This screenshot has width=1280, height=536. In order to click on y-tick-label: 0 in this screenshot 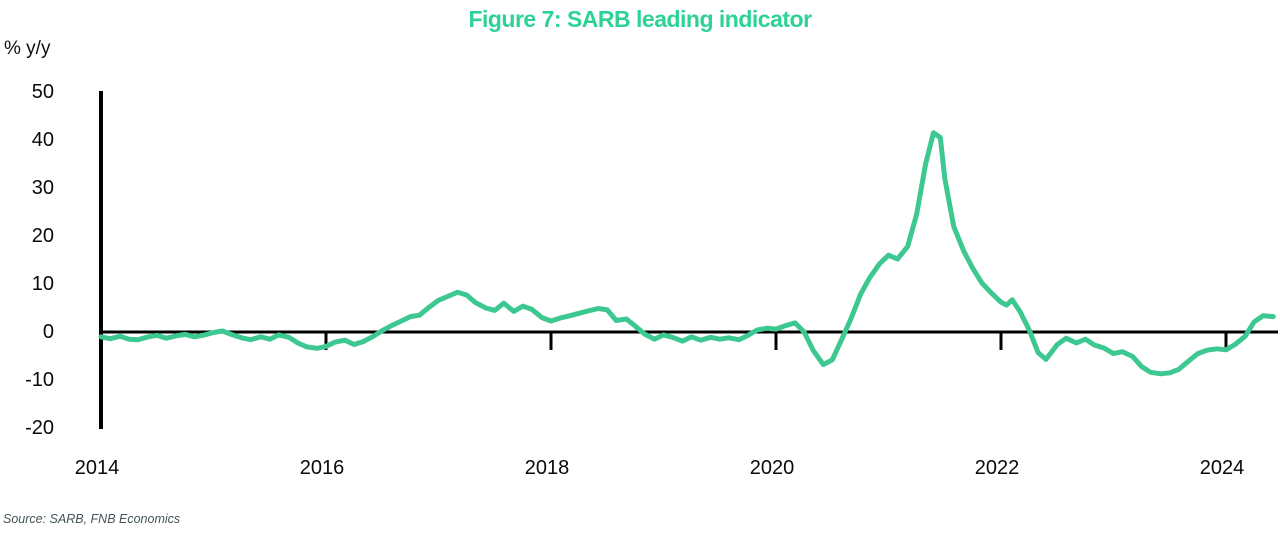, I will do `click(48, 332)`.